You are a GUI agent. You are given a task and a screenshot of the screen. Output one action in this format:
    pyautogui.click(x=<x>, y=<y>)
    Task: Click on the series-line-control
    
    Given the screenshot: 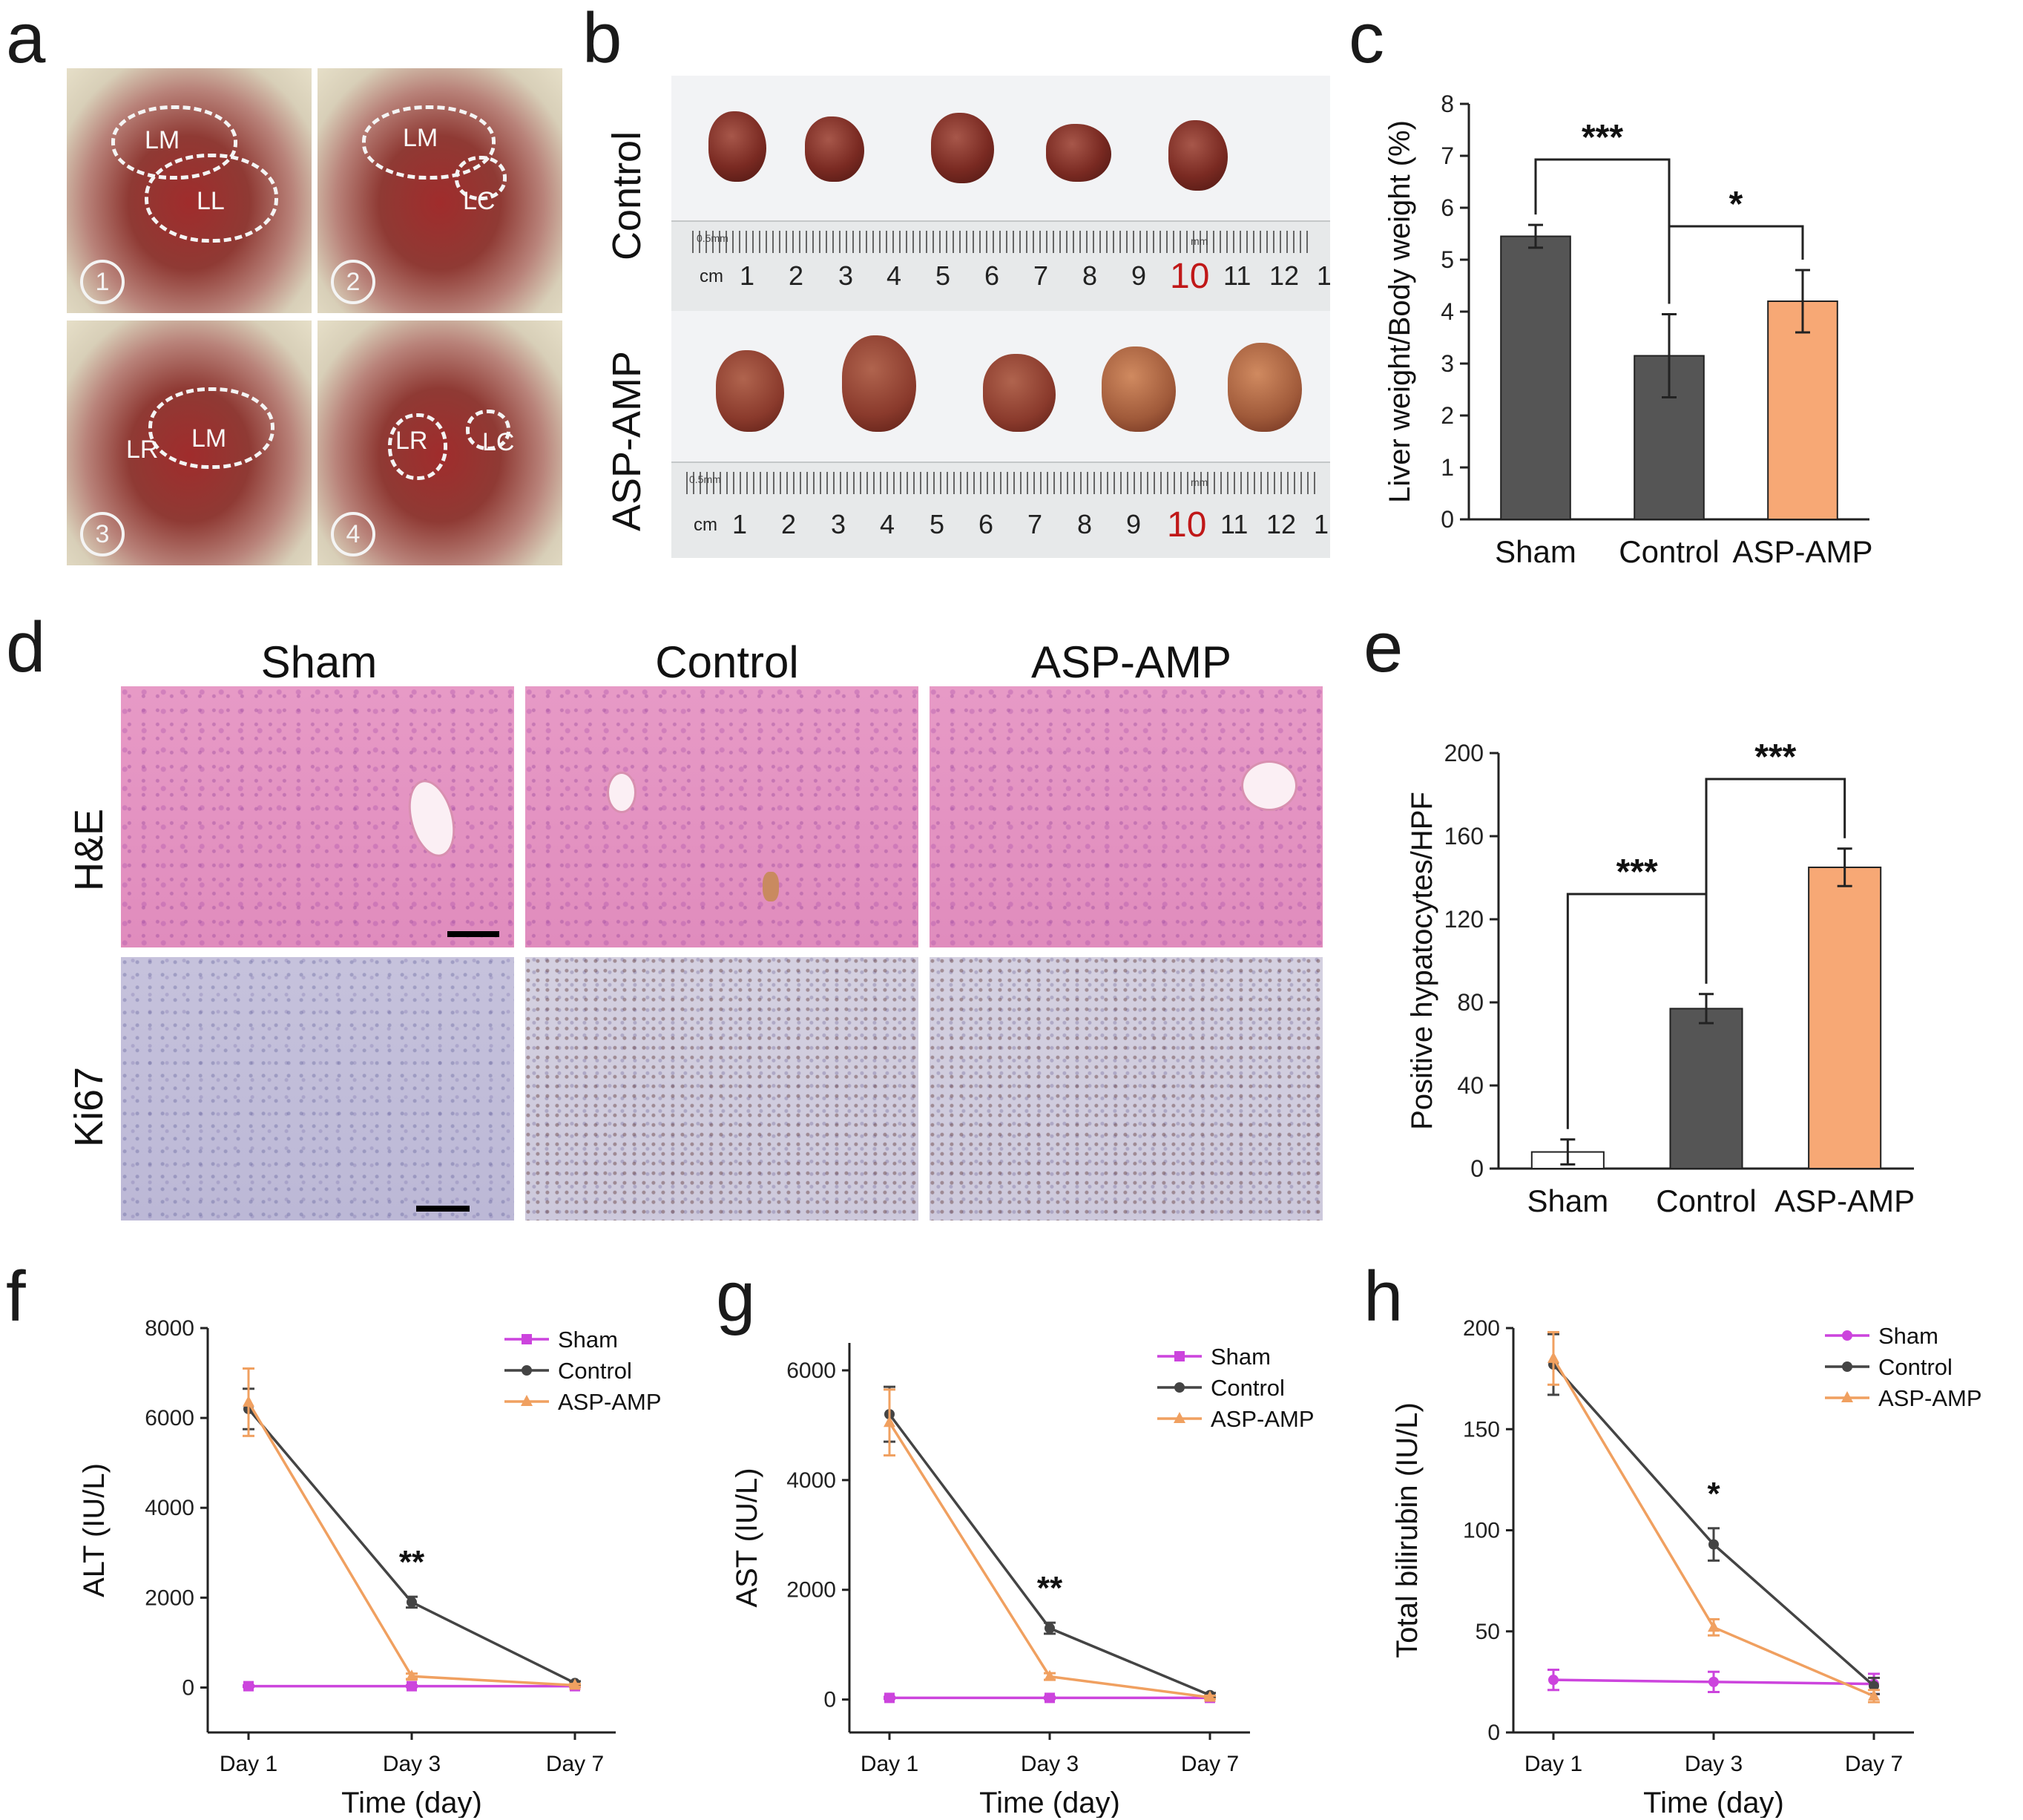 What is the action you would take?
    pyautogui.click(x=1049, y=1555)
    